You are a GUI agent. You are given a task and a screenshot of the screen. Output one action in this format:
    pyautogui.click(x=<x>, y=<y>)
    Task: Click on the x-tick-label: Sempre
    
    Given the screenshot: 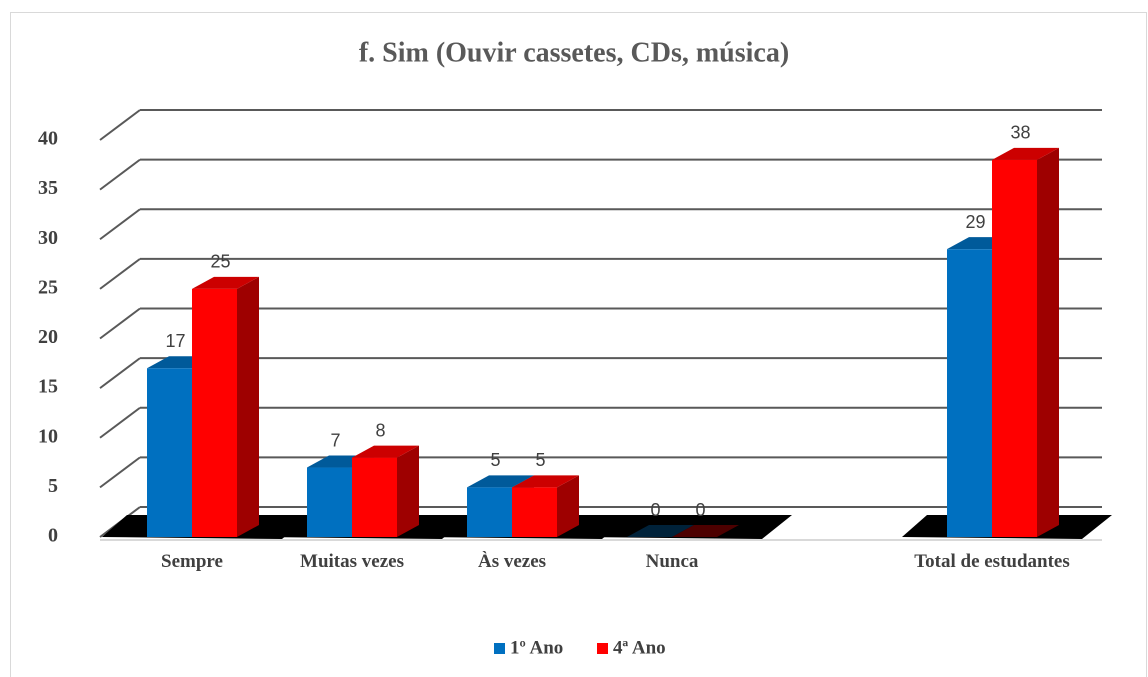 What is the action you would take?
    pyautogui.click(x=192, y=561)
    